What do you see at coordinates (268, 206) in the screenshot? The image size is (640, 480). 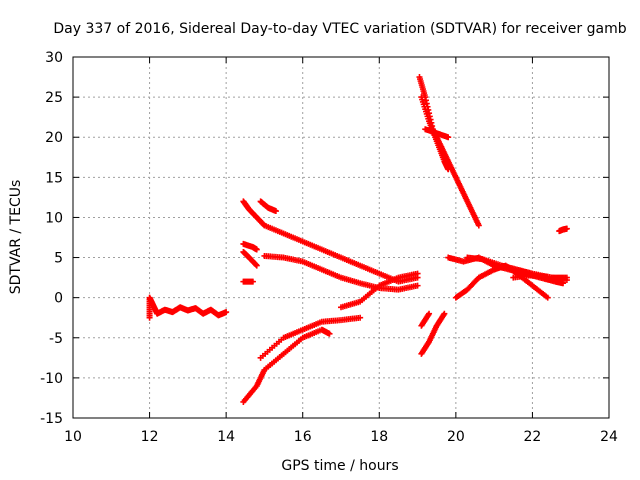 I see `series-arc-14.9` at bounding box center [268, 206].